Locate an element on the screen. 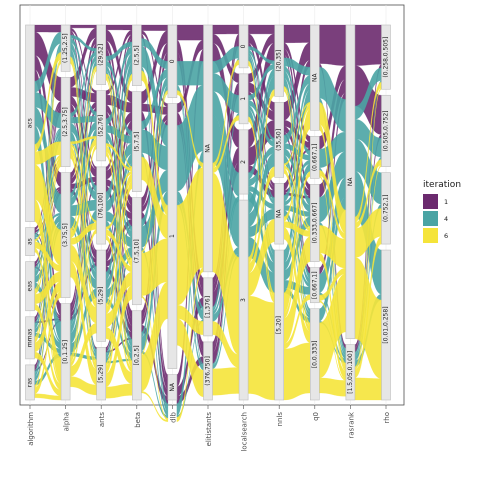  stratum-label-q0-4: [0,0.333] is located at coordinates (314, 355).